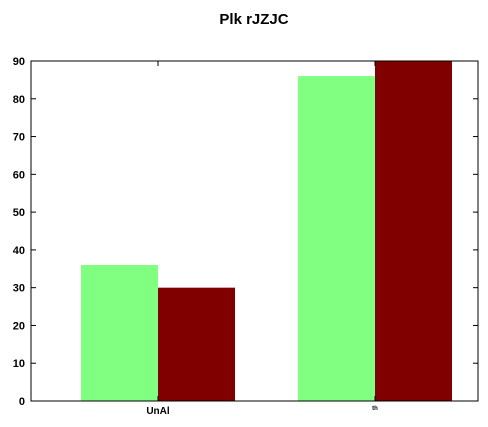  Describe the element at coordinates (19, 138) in the screenshot. I see `y-tick-label: 70` at that location.